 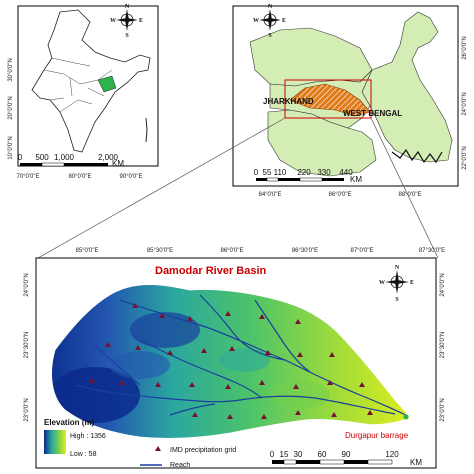 I want to click on legend-grid-label: IMD precipitation grid, so click(x=203, y=450).